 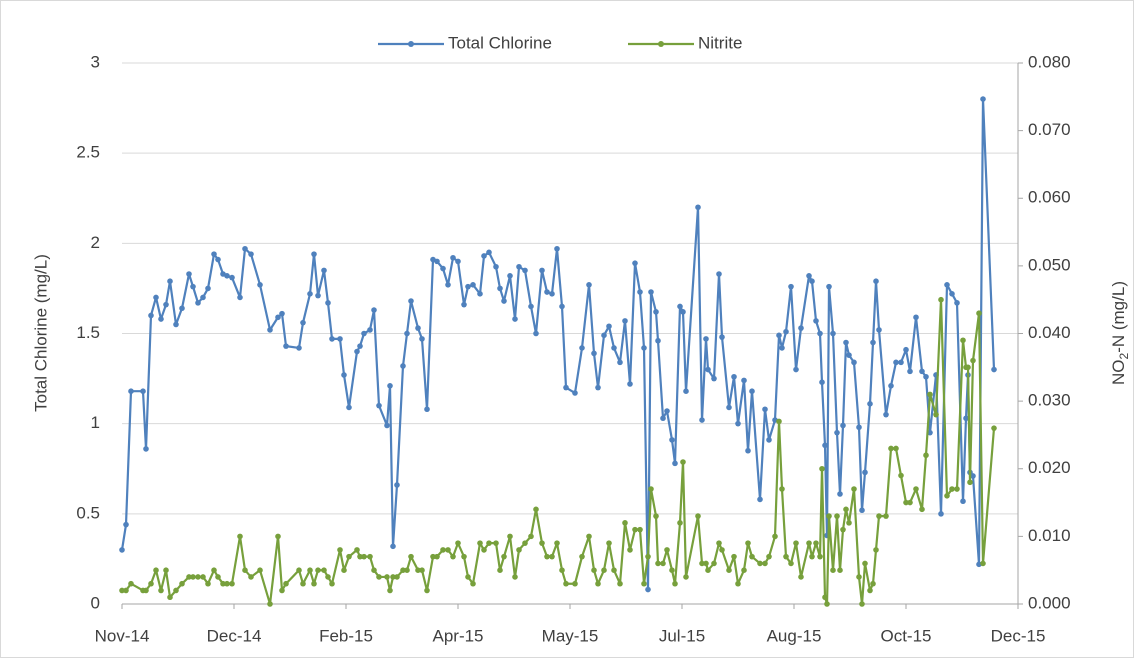 I want to click on x-tick-label: Aug-15, so click(x=794, y=635).